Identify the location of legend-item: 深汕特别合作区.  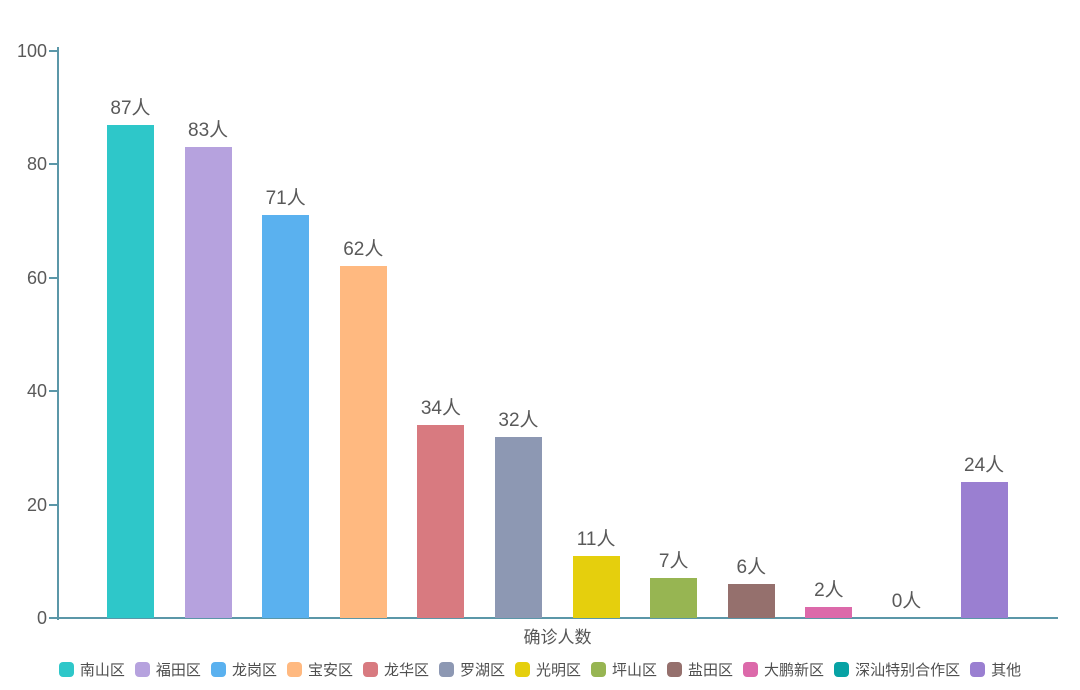
(897, 669).